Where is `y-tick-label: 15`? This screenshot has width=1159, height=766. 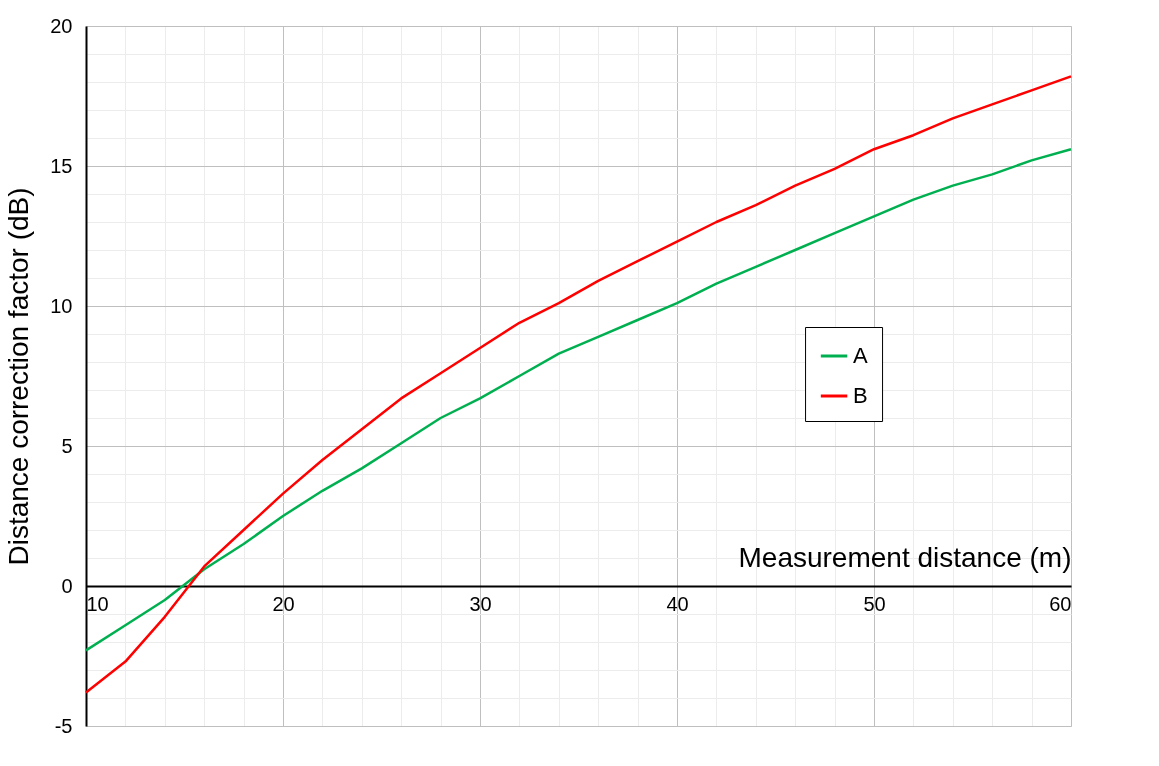 y-tick-label: 15 is located at coordinates (61, 165).